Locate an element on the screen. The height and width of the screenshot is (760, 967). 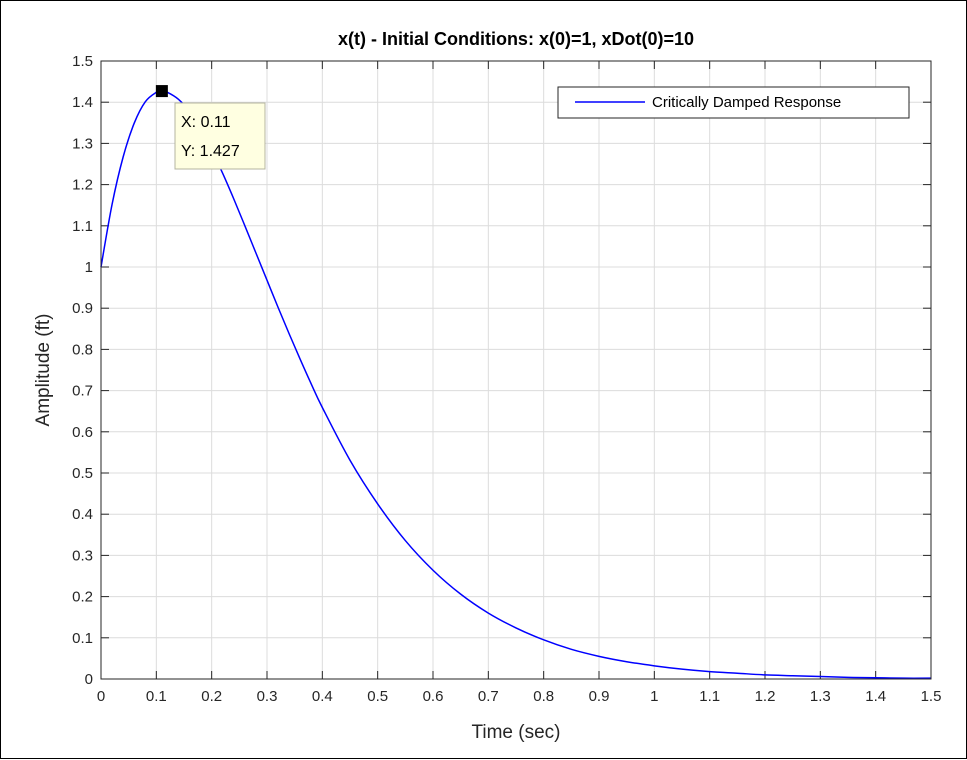
datatip-x-text: X: 0.11 is located at coordinates (206, 122).